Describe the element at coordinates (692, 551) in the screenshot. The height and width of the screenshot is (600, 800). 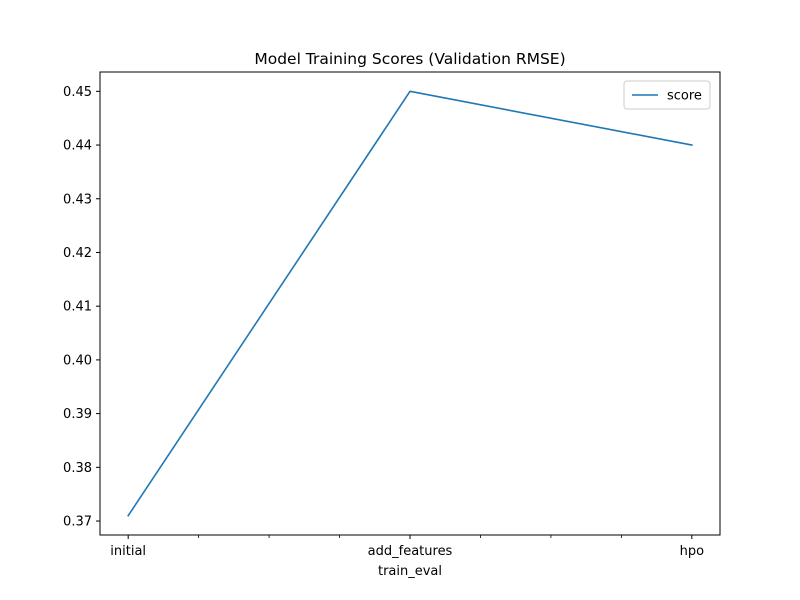
I see `x-tick-label: hpo` at that location.